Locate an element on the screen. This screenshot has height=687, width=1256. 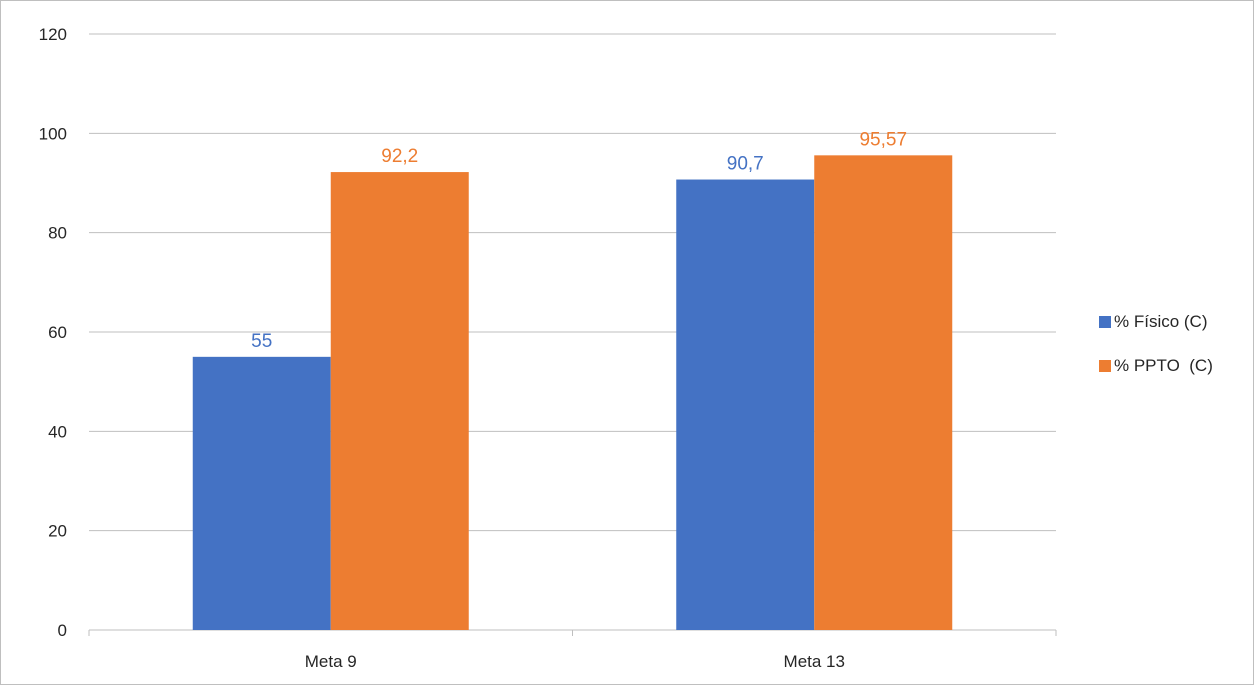
x-tick-label: Meta 13 is located at coordinates (814, 661).